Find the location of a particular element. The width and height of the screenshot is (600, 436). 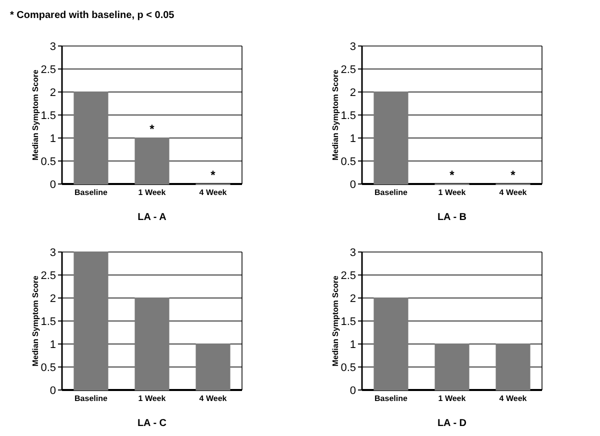

x-axis-title: LA - A is located at coordinates (152, 217).